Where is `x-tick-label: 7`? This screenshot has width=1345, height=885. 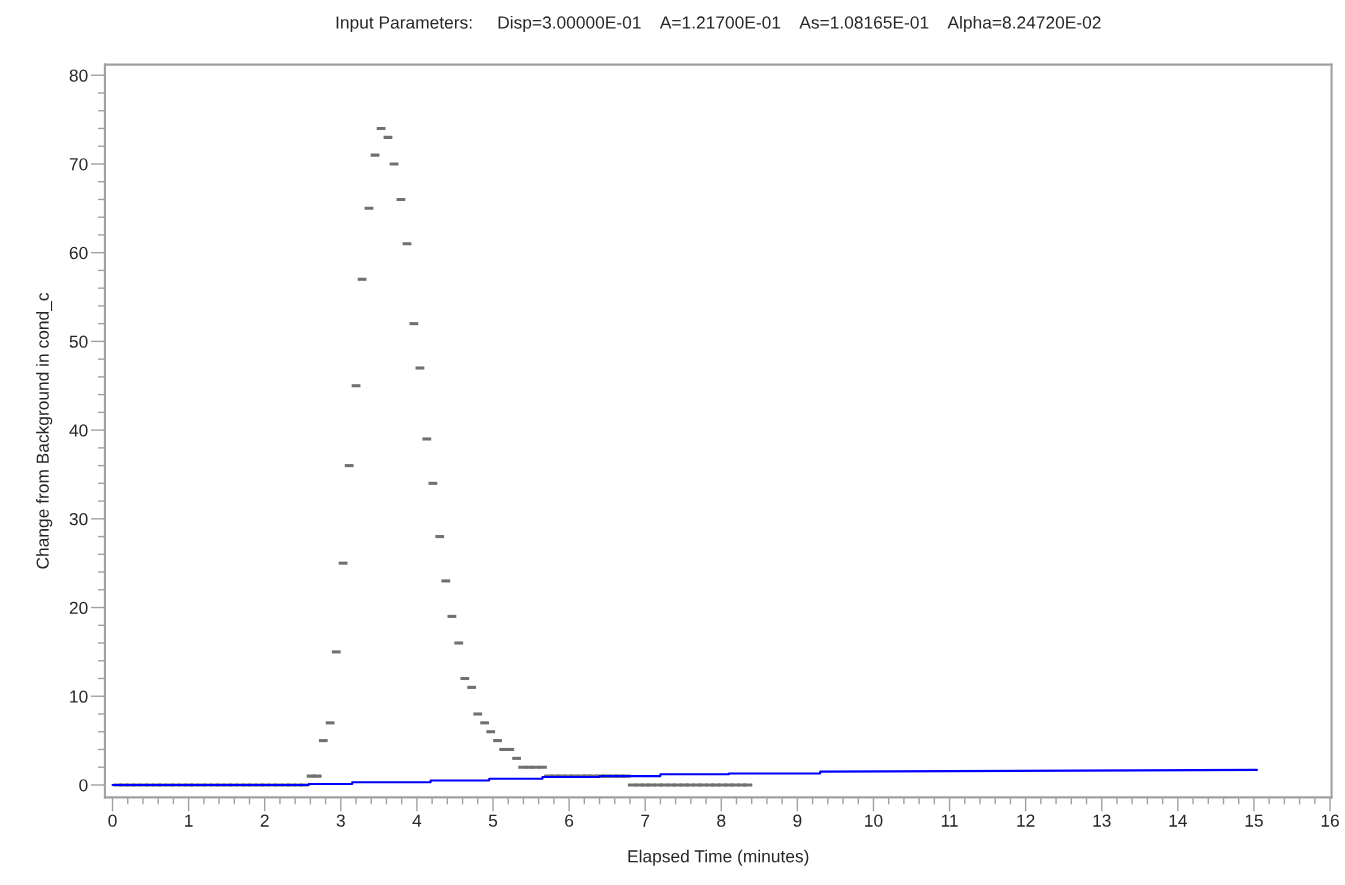
x-tick-label: 7 is located at coordinates (645, 820).